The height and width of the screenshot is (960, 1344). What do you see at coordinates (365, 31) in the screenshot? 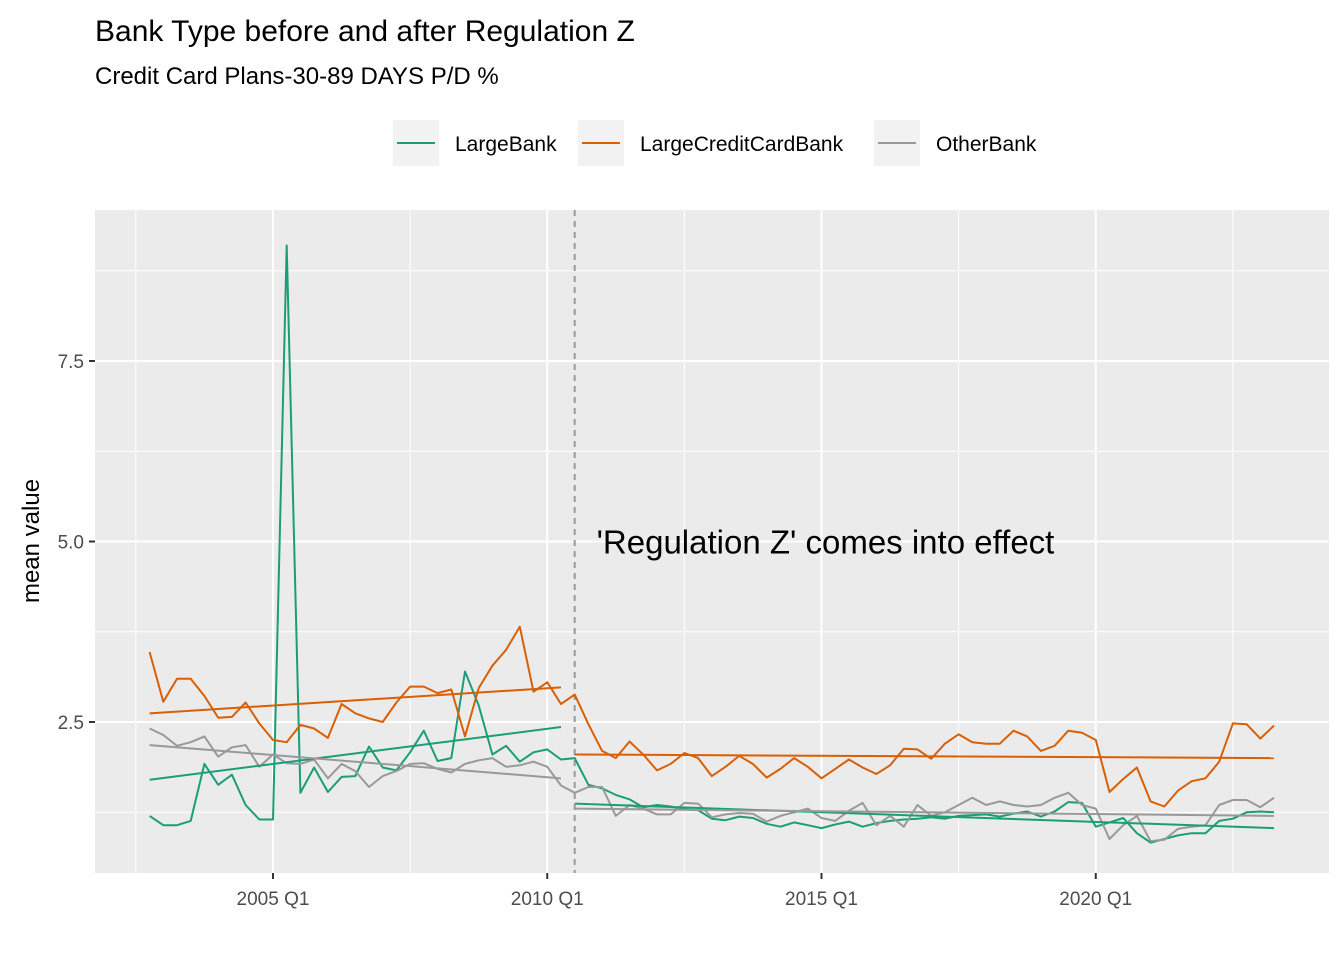
I see `chart-title: Bank Type before and after Regulation Z` at bounding box center [365, 31].